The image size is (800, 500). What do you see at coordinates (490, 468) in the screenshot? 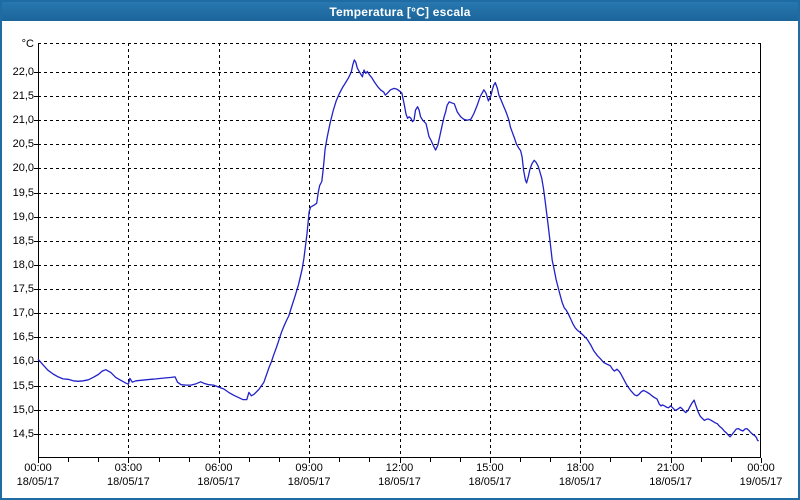
I see `x-axis-time-label: 15:00` at bounding box center [490, 468].